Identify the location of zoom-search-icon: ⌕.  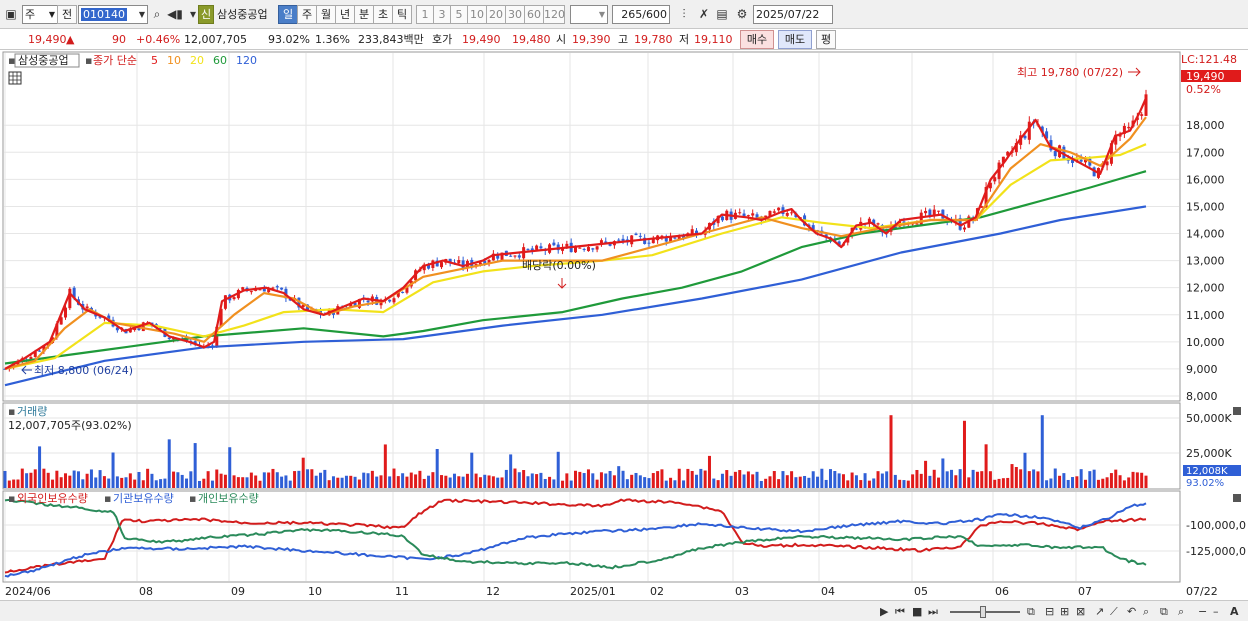
(1181, 611).